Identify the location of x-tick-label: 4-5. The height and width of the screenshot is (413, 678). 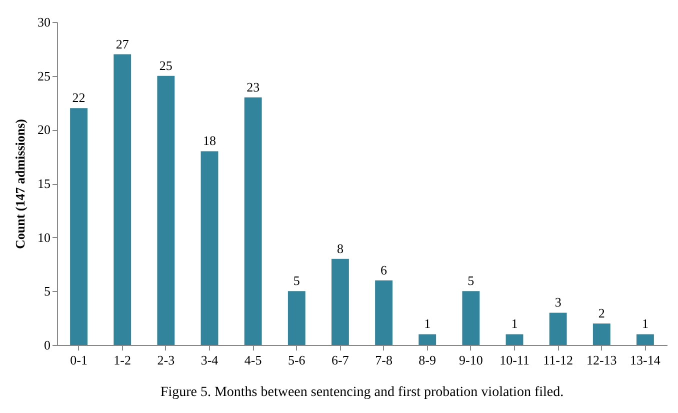
(253, 360).